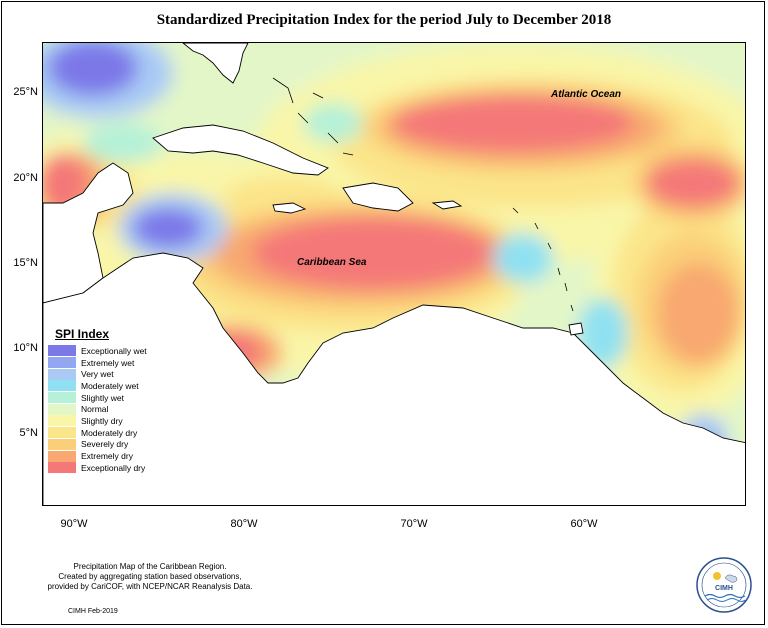  Describe the element at coordinates (215, 63) in the screenshot. I see `florida-land` at that location.